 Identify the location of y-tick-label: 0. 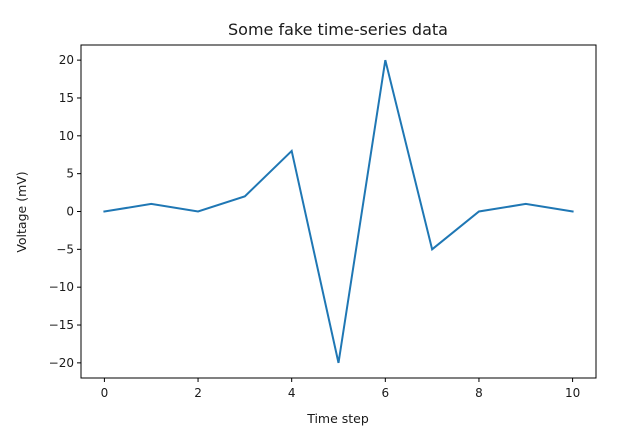
(70, 212).